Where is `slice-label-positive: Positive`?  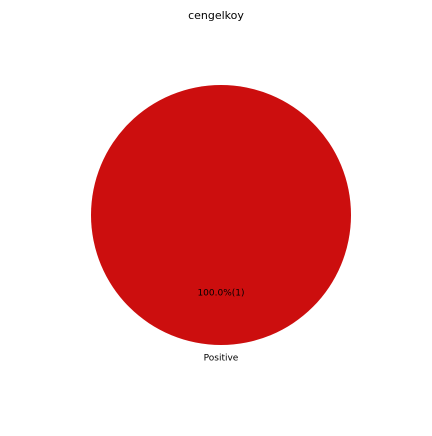
slice-label-positive: Positive is located at coordinates (221, 359).